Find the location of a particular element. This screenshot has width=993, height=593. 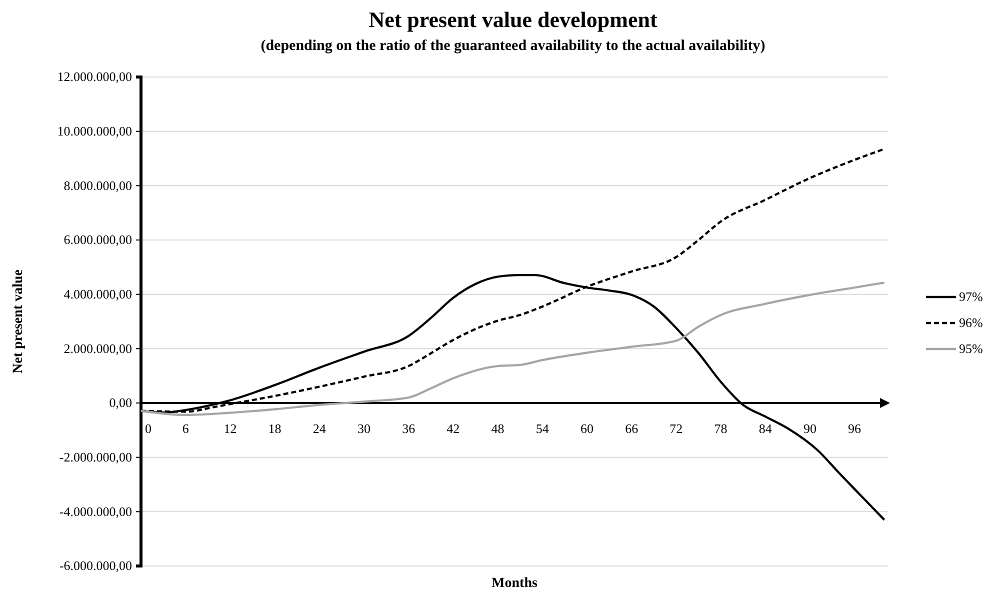

x-tick-label: 18 is located at coordinates (275, 428).